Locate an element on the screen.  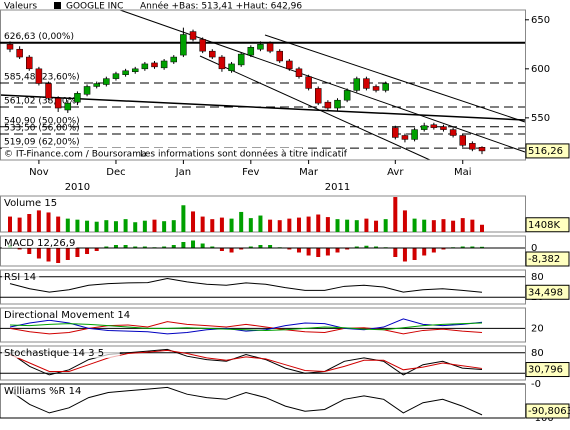
panel-title: Stochastique 14 3 5 is located at coordinates (54, 353).